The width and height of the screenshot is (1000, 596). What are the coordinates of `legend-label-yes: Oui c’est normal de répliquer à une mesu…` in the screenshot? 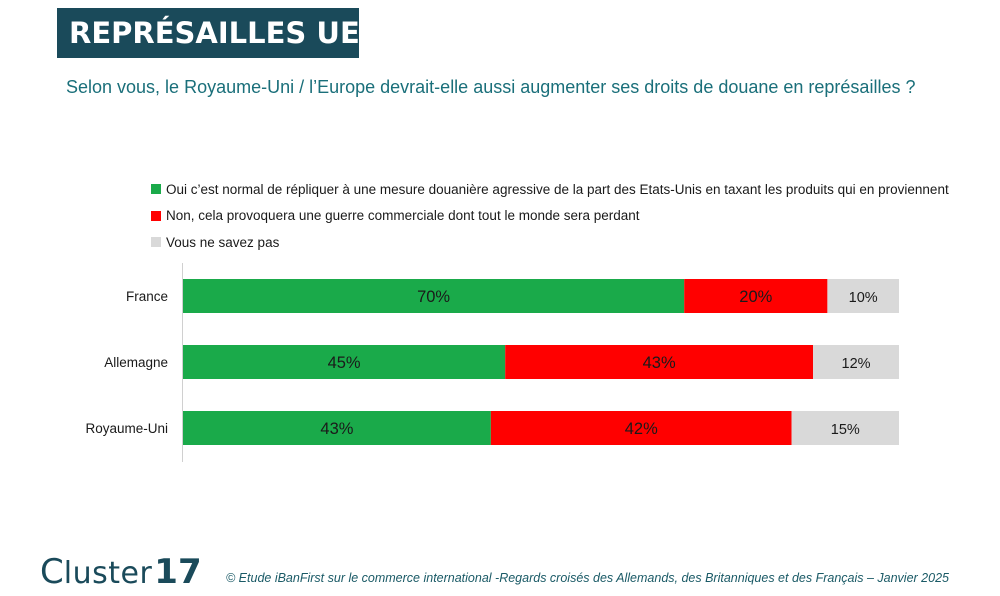 It's located at (557, 189).